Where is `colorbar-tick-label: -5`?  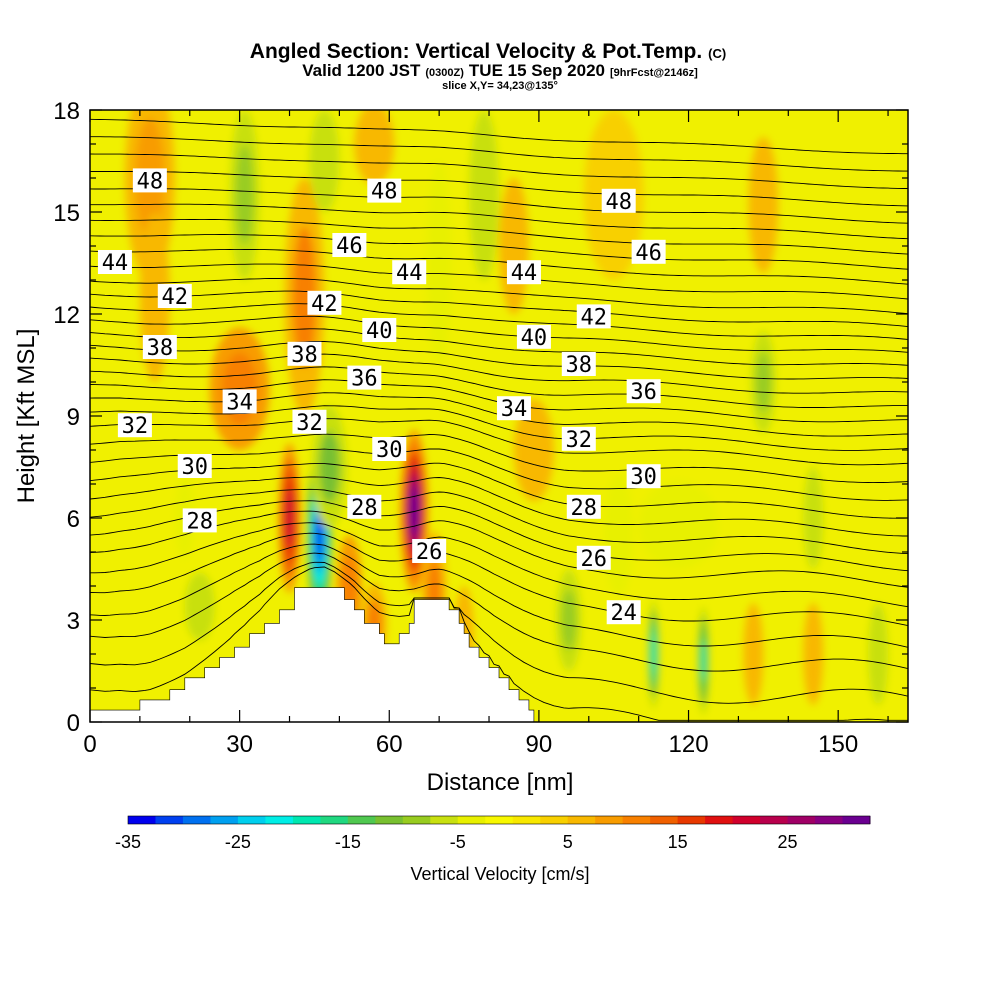
colorbar-tick-label: -5 is located at coordinates (458, 842).